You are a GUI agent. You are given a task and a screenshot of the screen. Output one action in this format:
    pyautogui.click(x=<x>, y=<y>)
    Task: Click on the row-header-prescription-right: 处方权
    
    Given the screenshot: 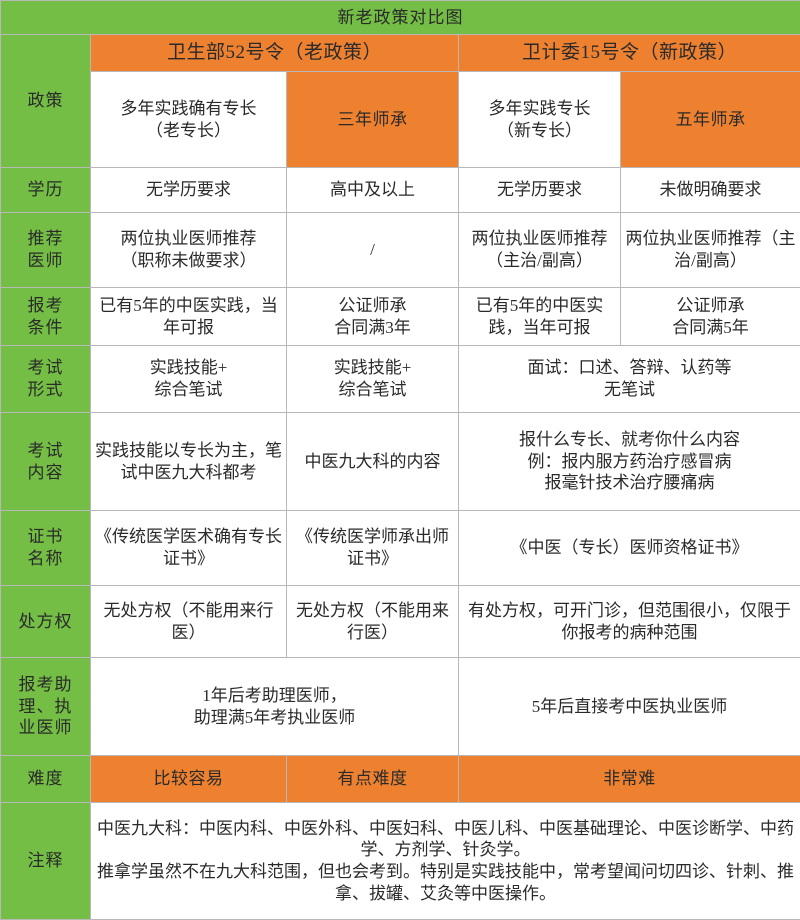 What is the action you would take?
    pyautogui.click(x=45, y=621)
    